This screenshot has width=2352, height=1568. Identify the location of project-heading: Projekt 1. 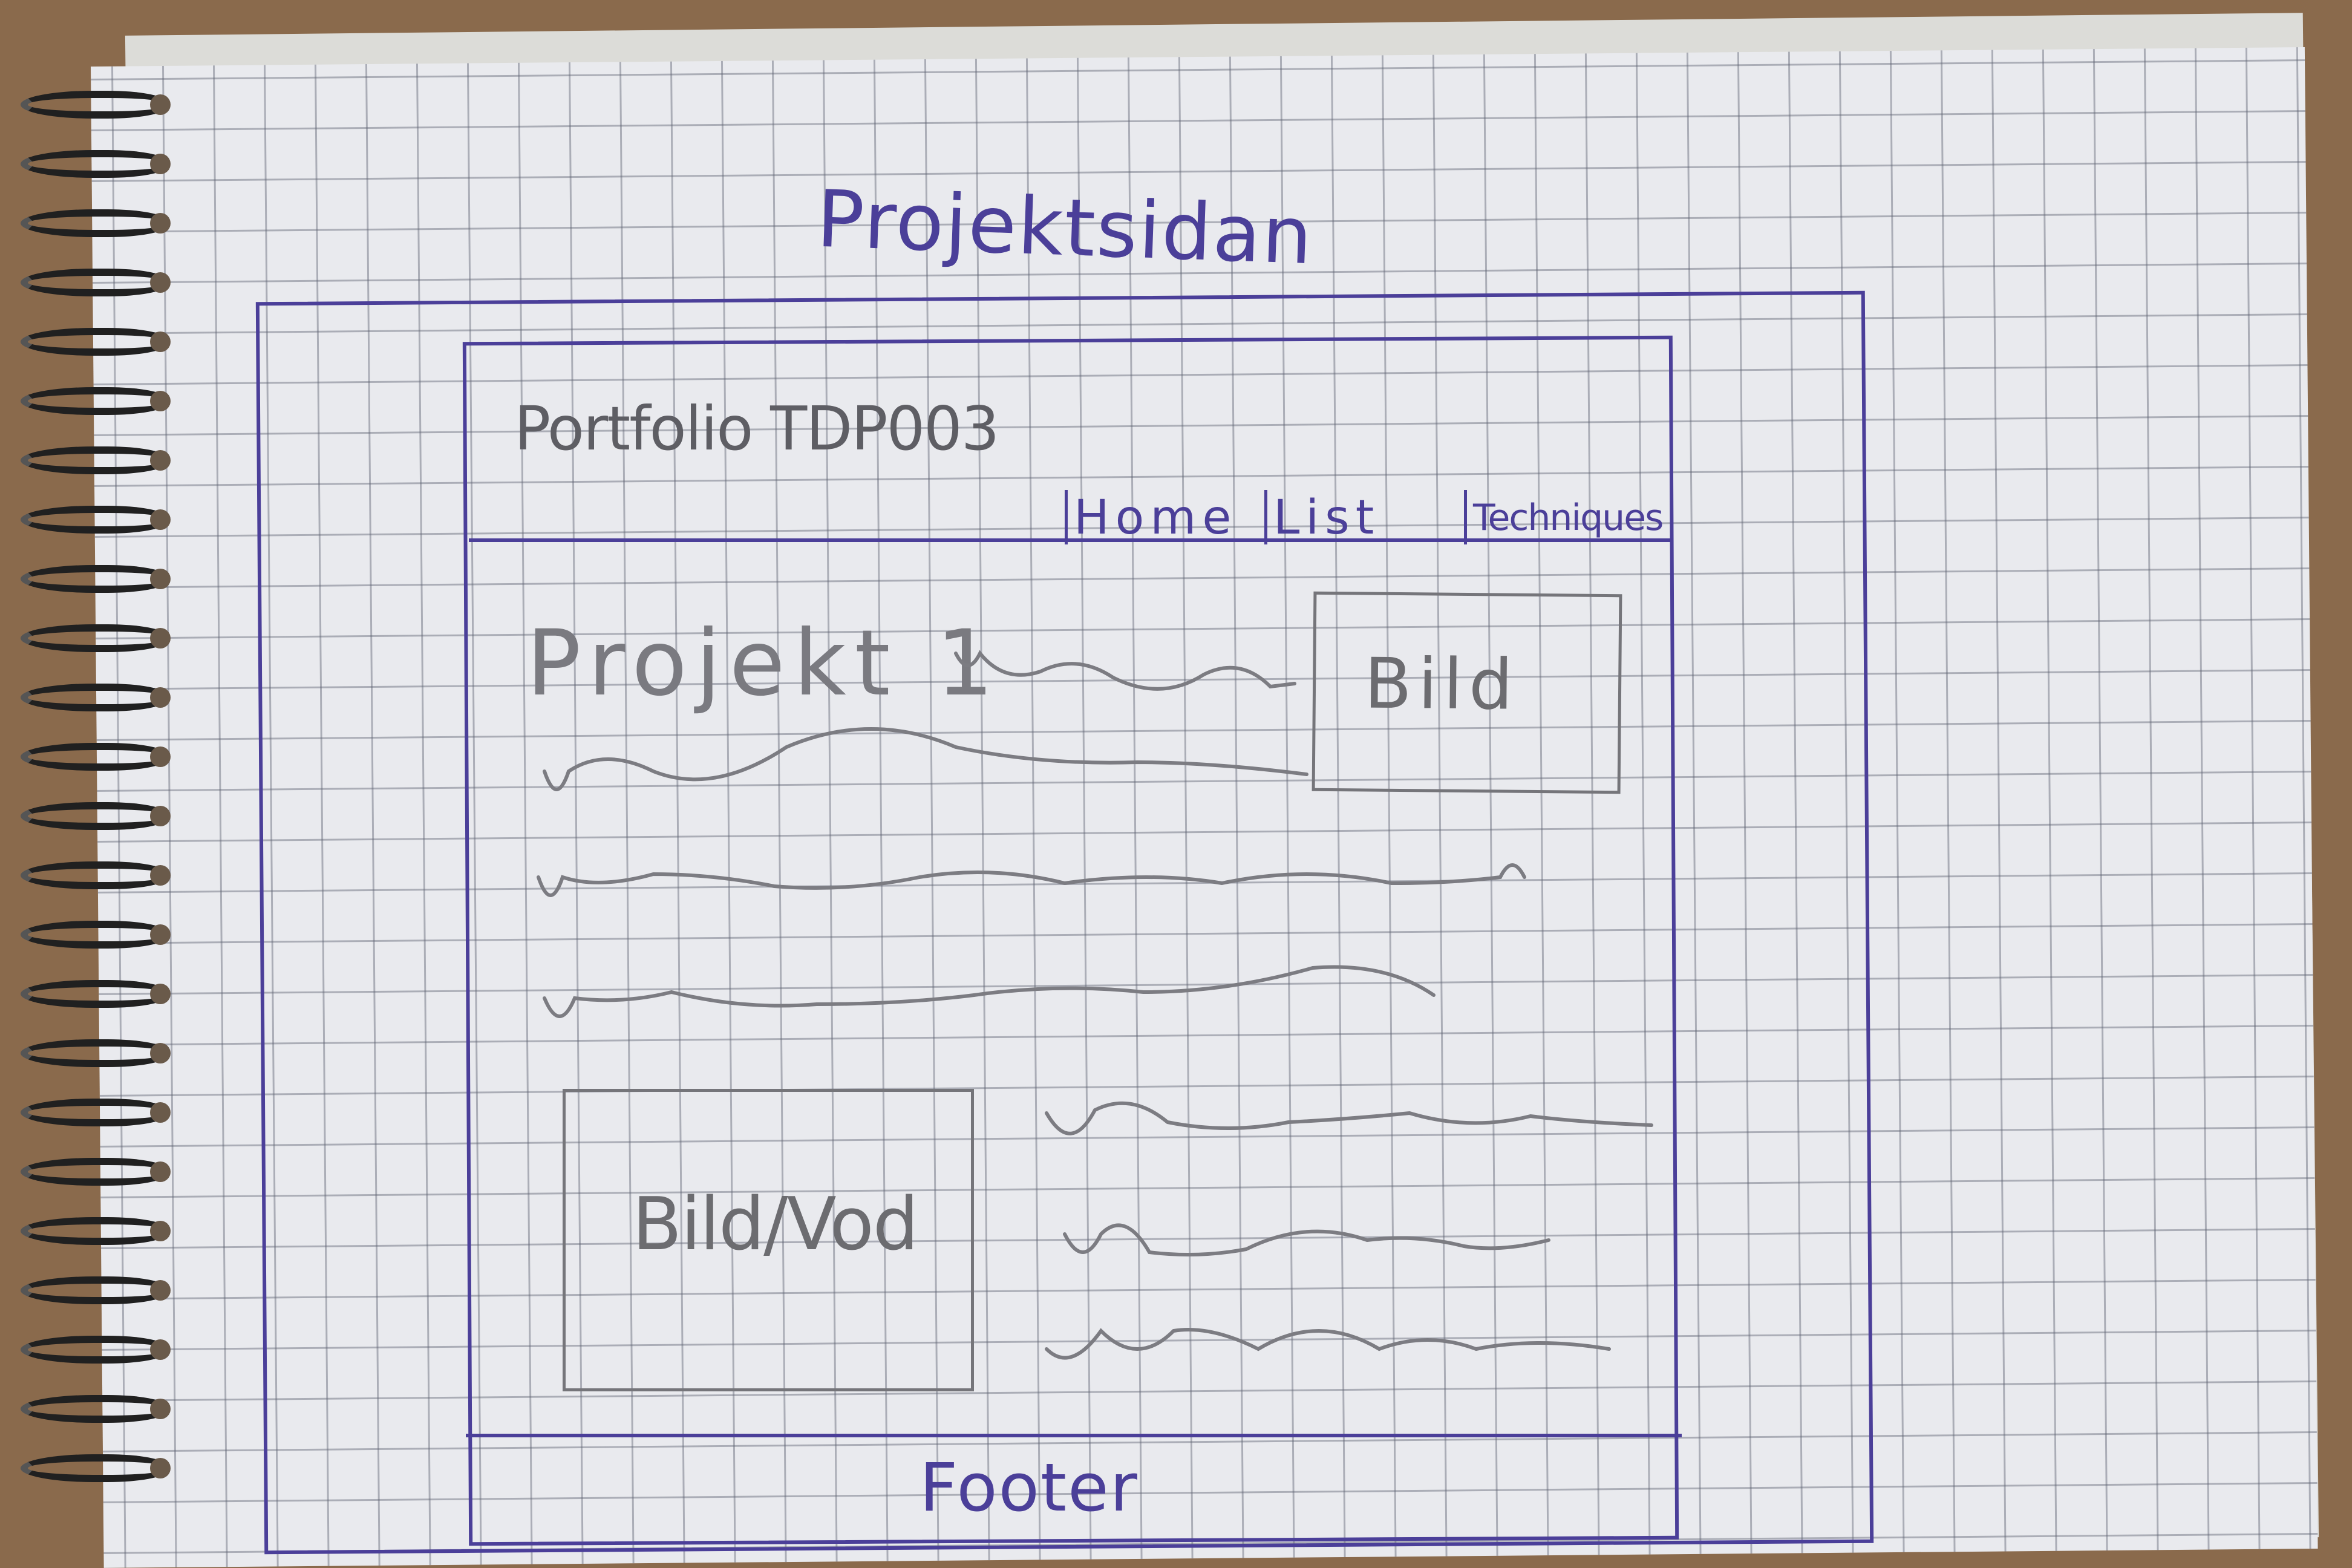
(764, 663).